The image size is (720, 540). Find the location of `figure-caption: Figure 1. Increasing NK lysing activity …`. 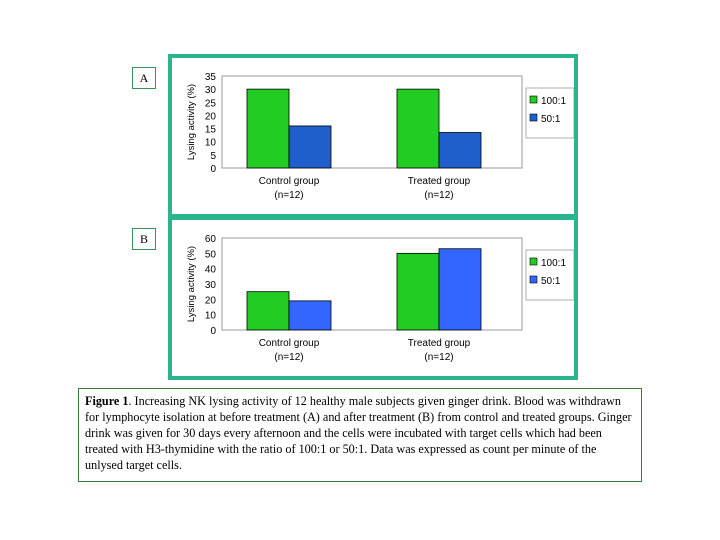

figure-caption: Figure 1. Increasing NK lysing activity … is located at coordinates (360, 435).